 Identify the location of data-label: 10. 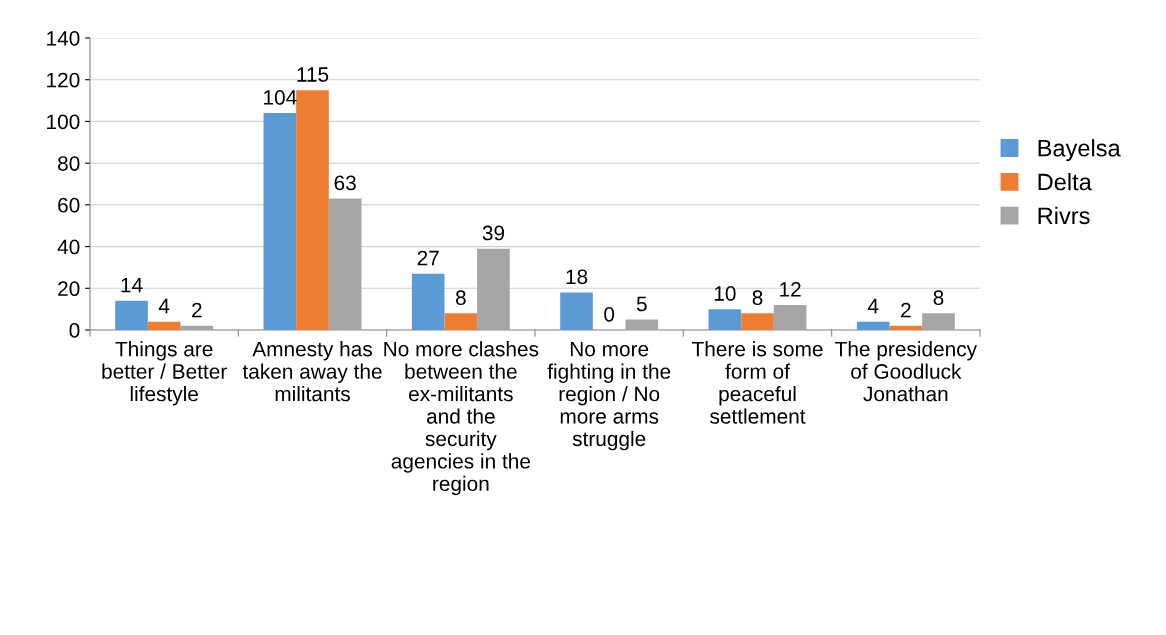
(725, 293).